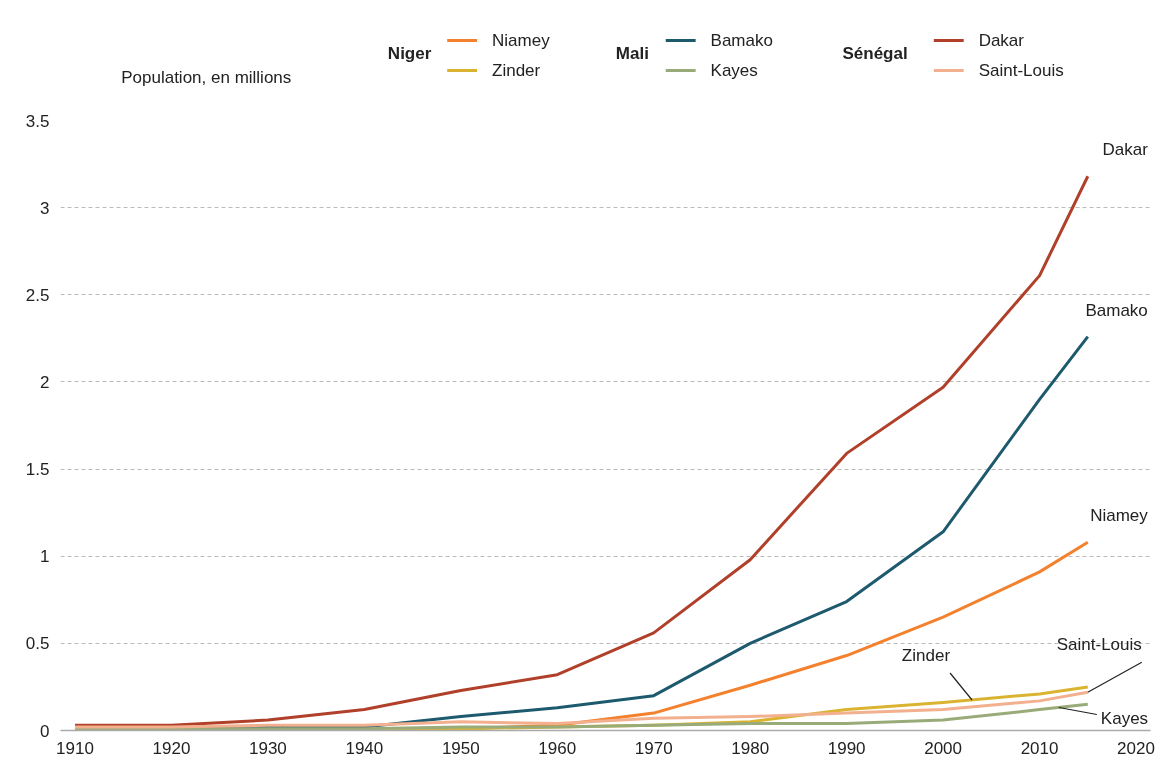 The width and height of the screenshot is (1167, 775). What do you see at coordinates (653, 748) in the screenshot?
I see `x-tick-label: 1970` at bounding box center [653, 748].